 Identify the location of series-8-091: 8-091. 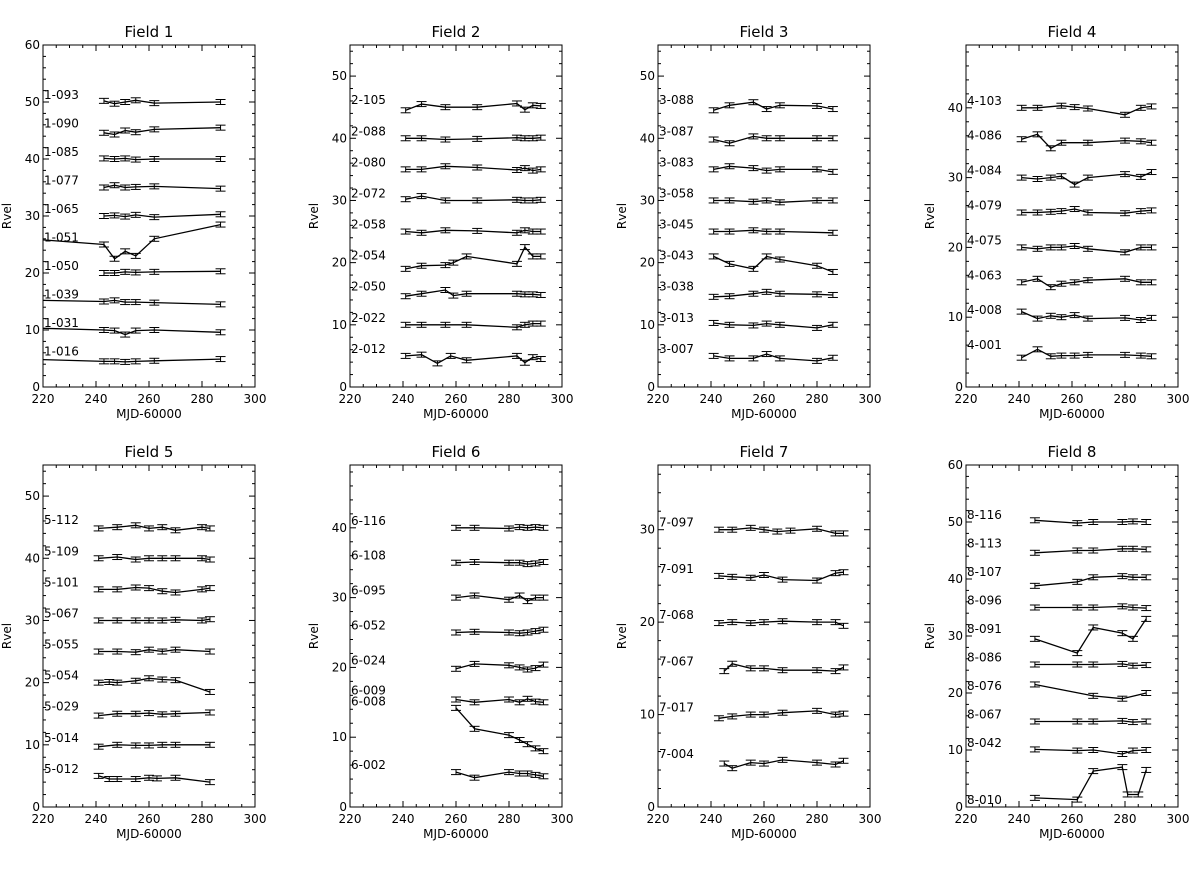
(1059, 636).